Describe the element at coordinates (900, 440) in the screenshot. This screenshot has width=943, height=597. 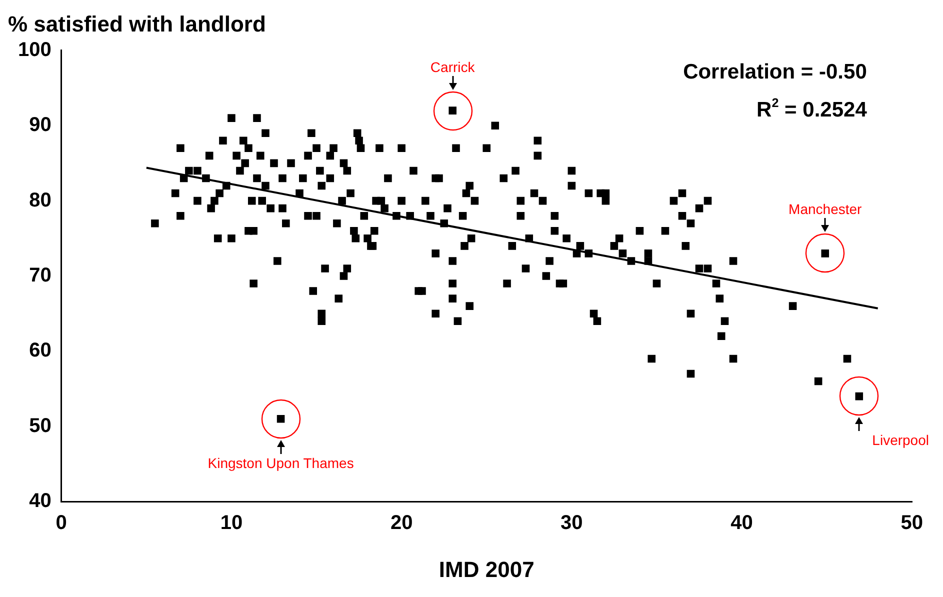
I see `annotation: Liverpool` at that location.